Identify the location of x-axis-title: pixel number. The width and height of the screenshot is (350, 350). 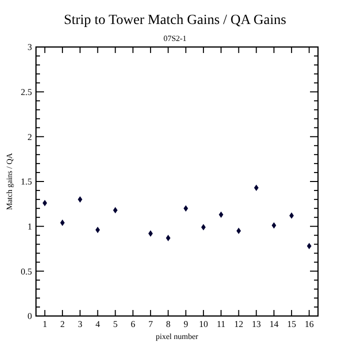
(177, 336).